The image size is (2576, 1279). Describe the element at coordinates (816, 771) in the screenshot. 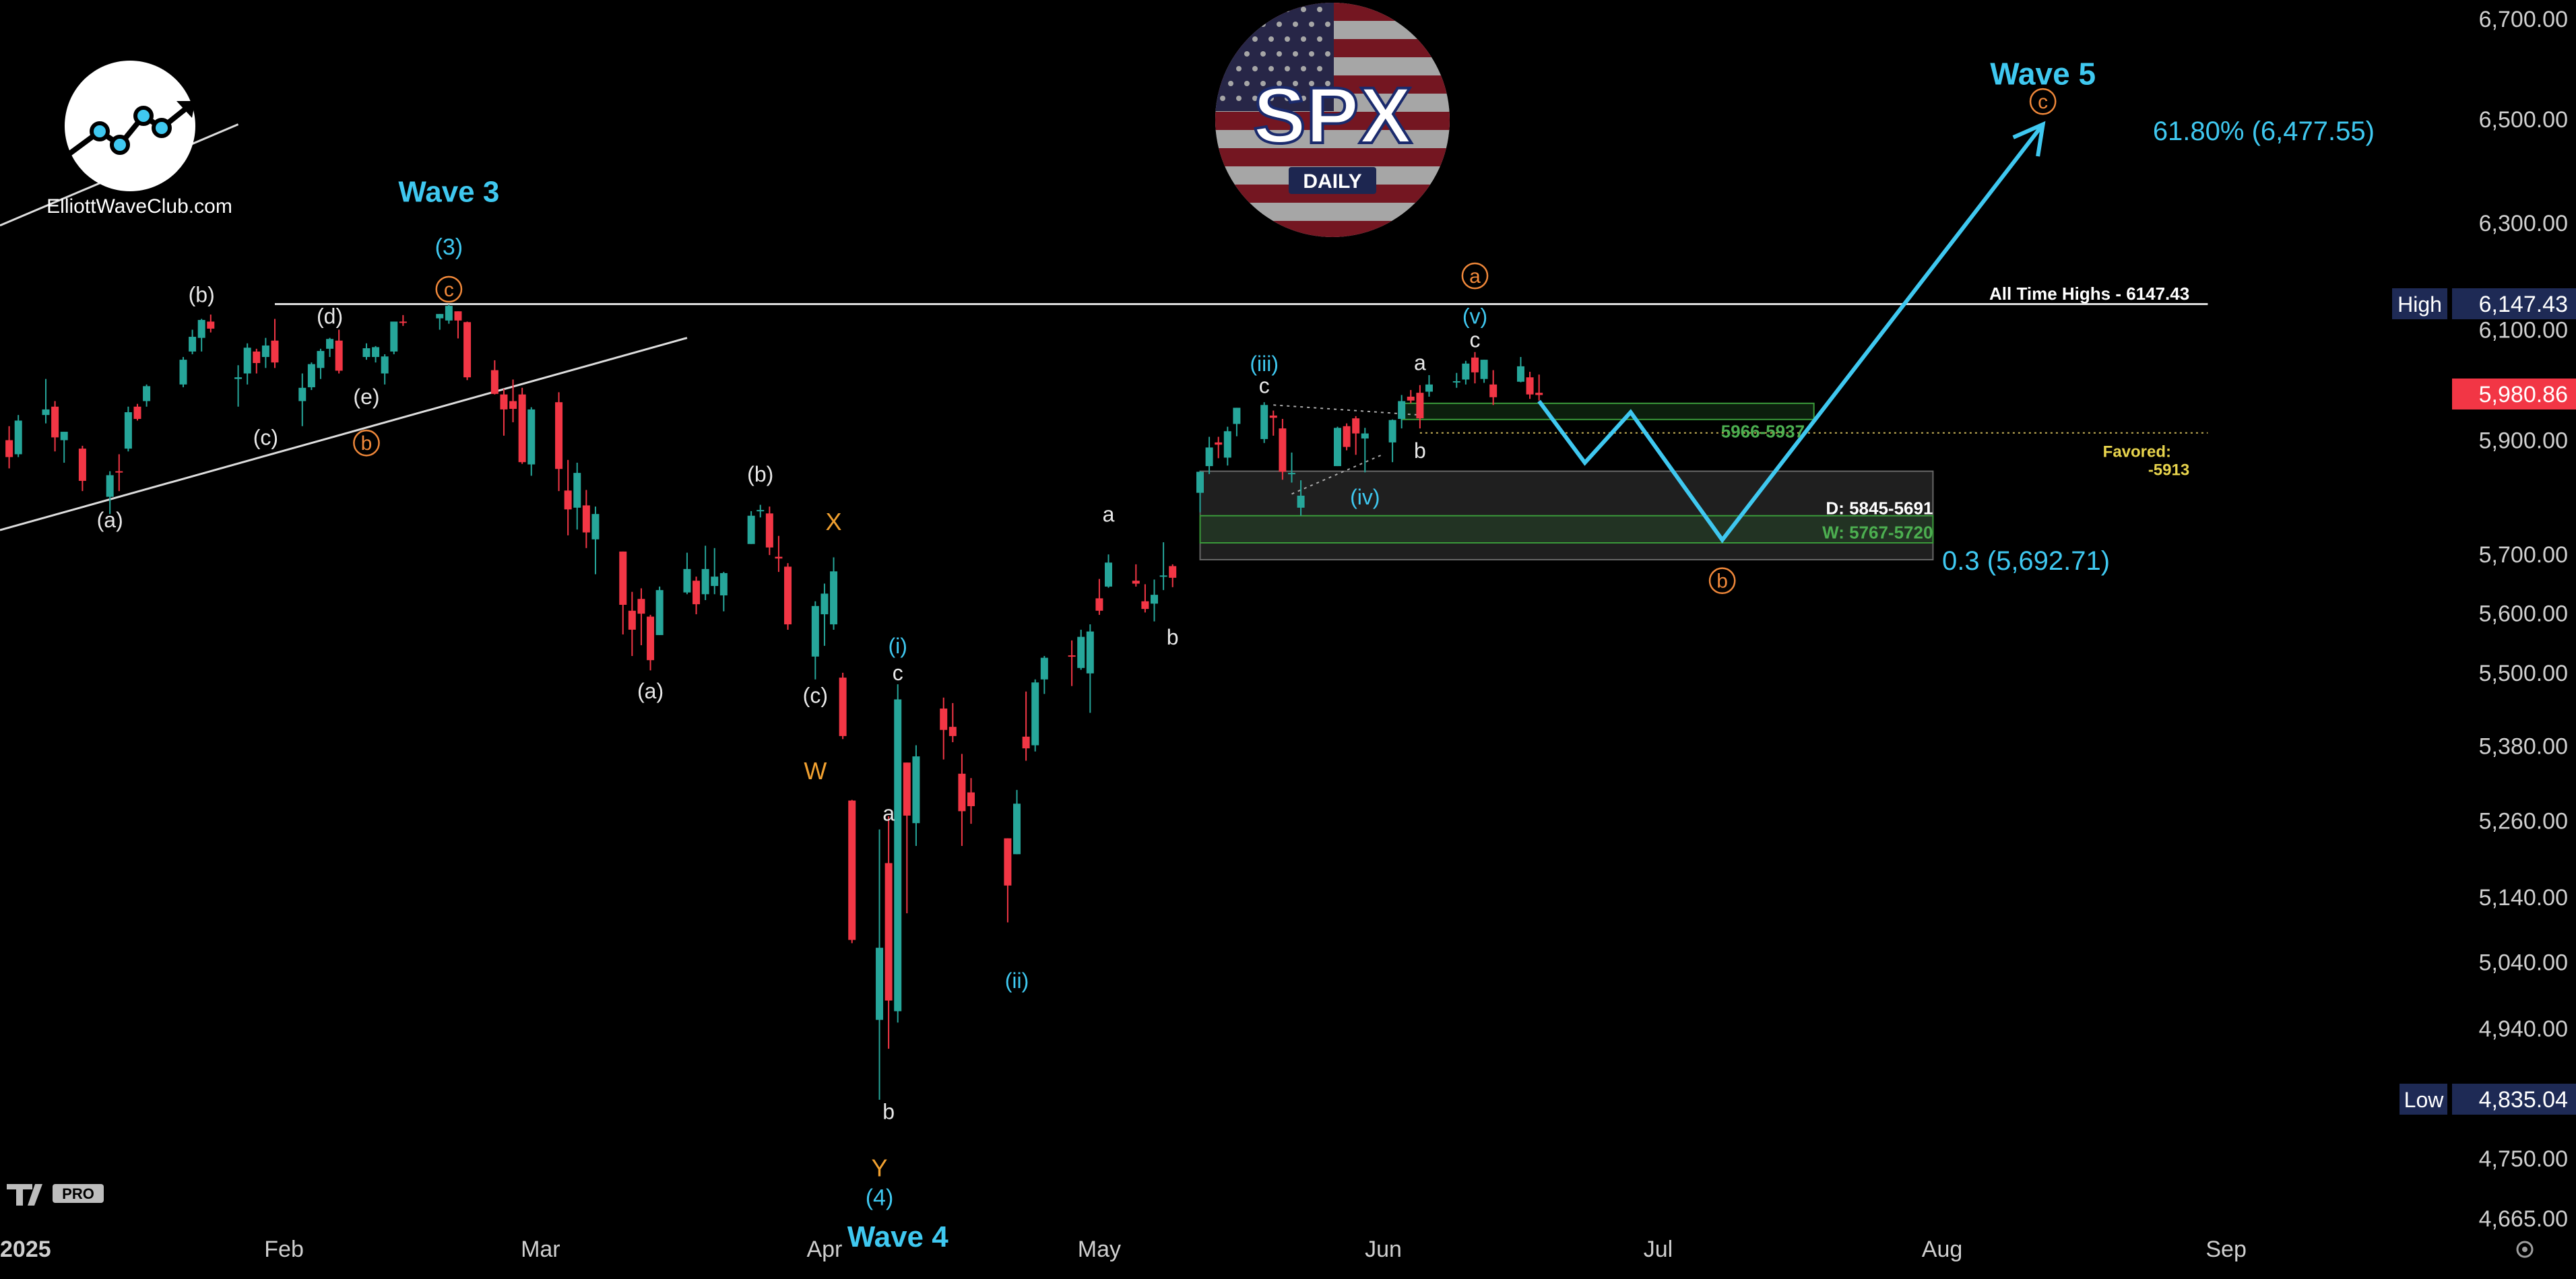

I see `wave-label: W` at that location.